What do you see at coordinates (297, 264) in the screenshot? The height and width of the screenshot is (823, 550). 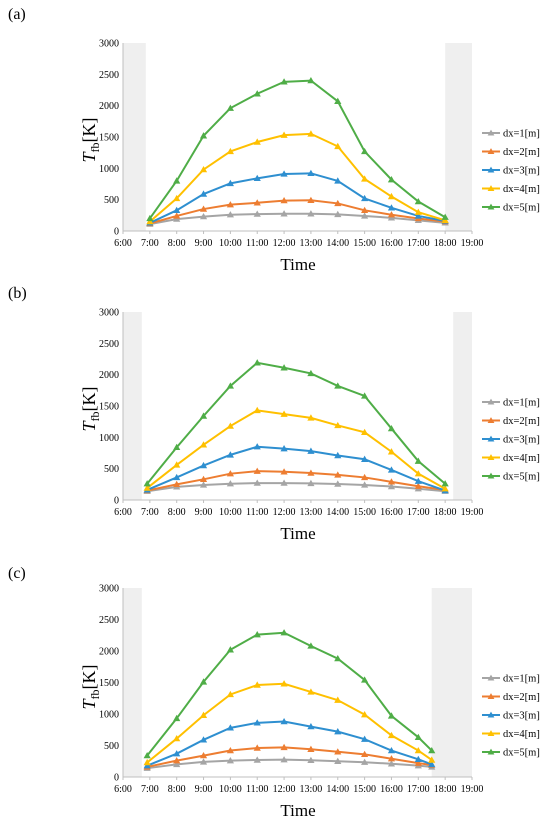 I see `x-axis-label: Time` at bounding box center [297, 264].